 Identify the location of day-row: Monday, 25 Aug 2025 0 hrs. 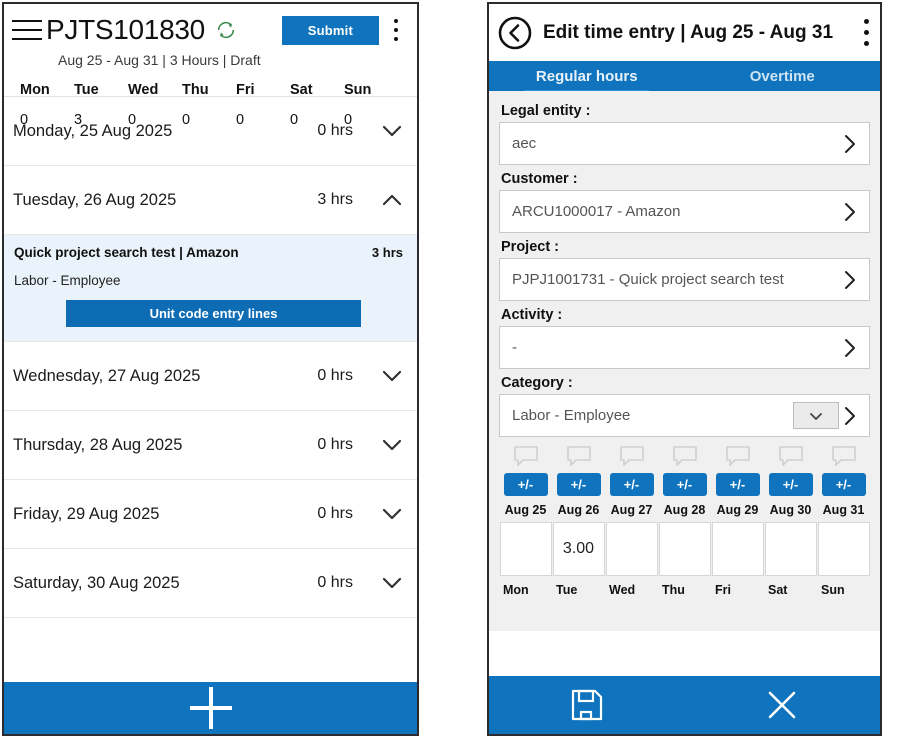
(210, 131).